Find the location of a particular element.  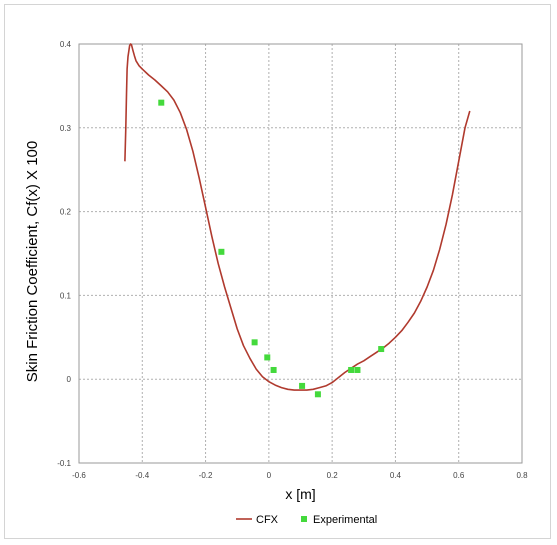

x-axis-ticks: -0.6 -0.4 -0.2 0 0.2 0.4 0.6 0.8 is located at coordinates (300, 475).